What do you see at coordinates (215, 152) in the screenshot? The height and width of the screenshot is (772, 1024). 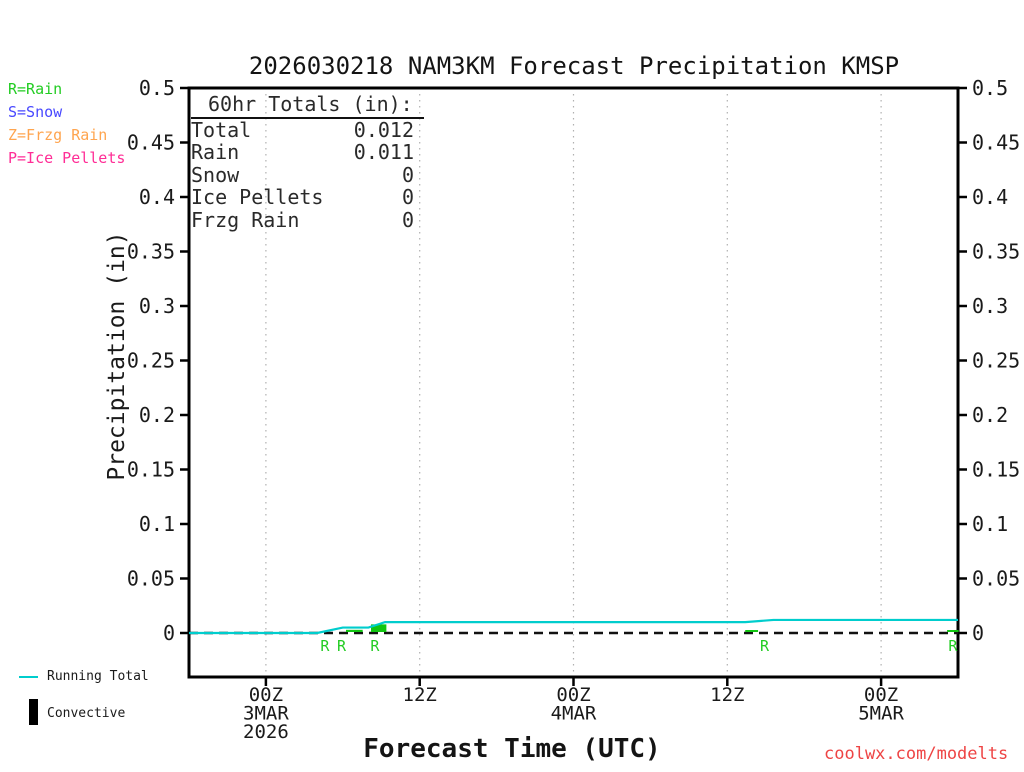 I see `totals-row-label: Rain` at bounding box center [215, 152].